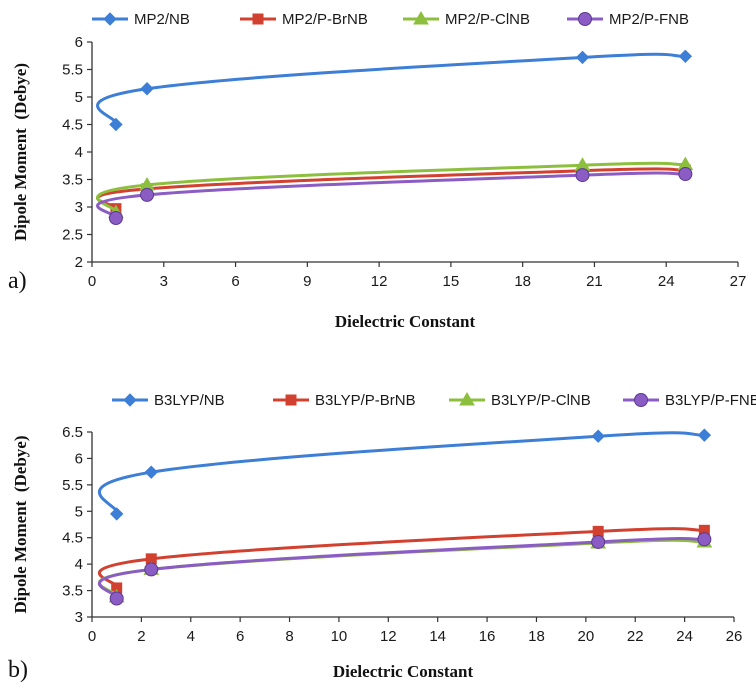  Describe the element at coordinates (162, 19) in the screenshot. I see `legend-label: MP2/NB` at that location.